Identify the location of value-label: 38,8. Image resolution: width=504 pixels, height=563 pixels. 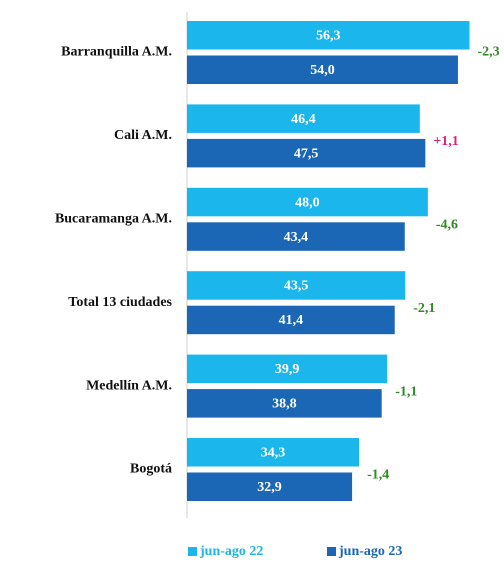
(284, 404).